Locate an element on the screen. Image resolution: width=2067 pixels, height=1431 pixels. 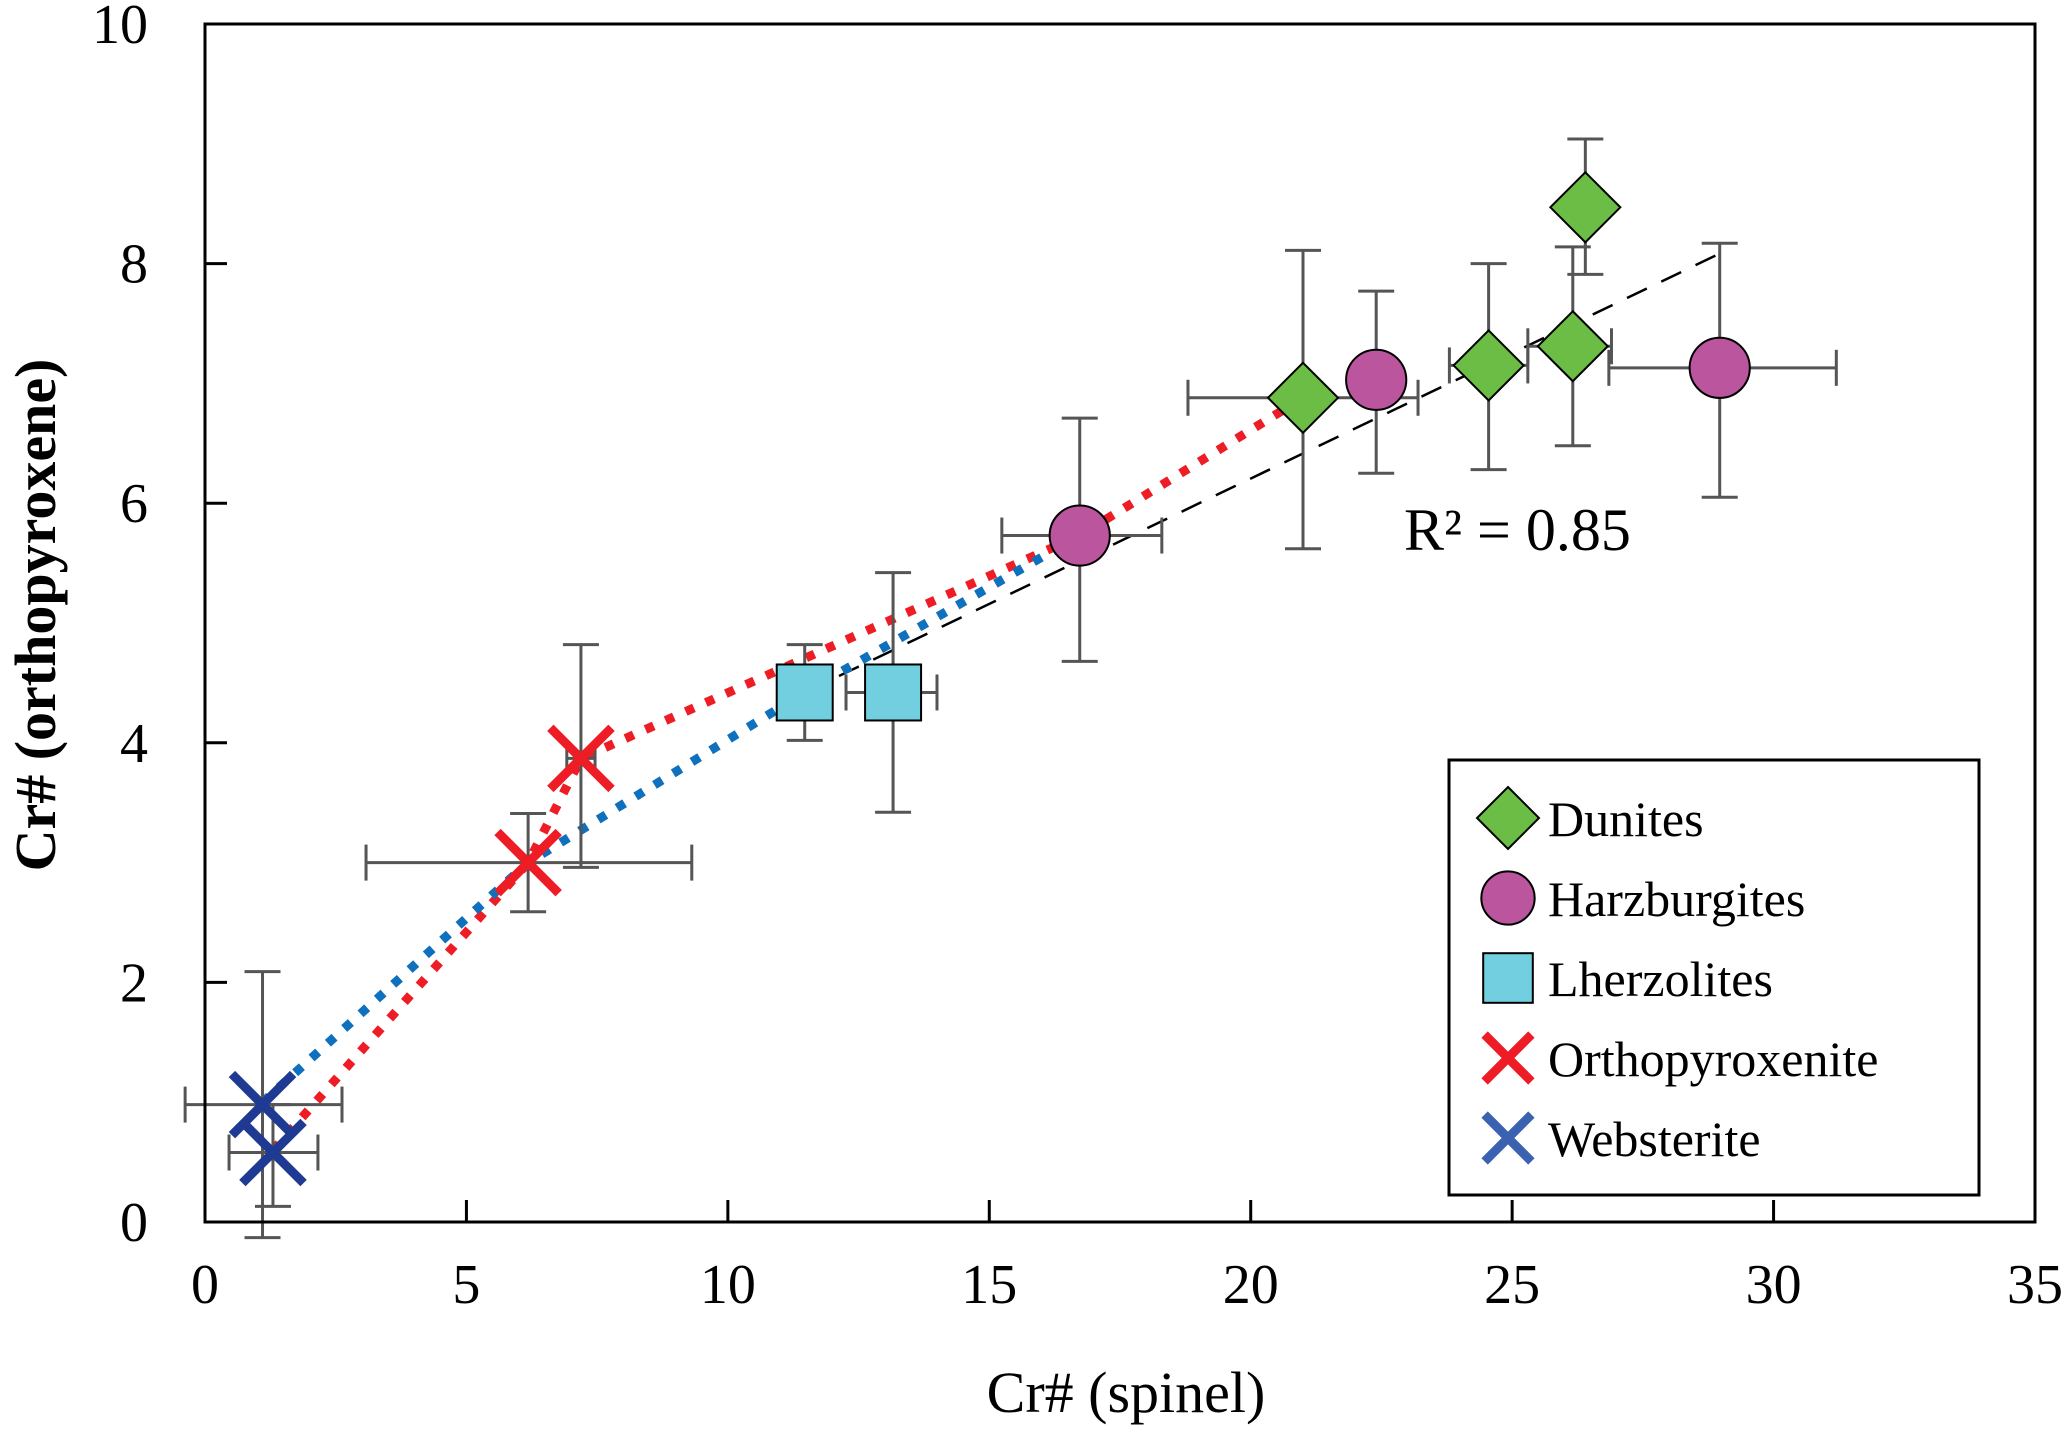
legend-label-dunites: Dunites is located at coordinates (1626, 819).